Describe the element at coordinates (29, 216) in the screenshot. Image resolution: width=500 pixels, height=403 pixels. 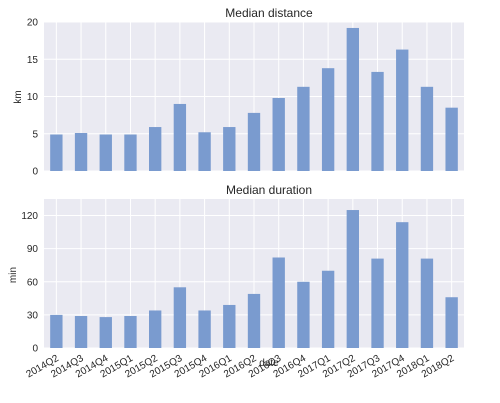
I see `y-tick-label: 120` at that location.